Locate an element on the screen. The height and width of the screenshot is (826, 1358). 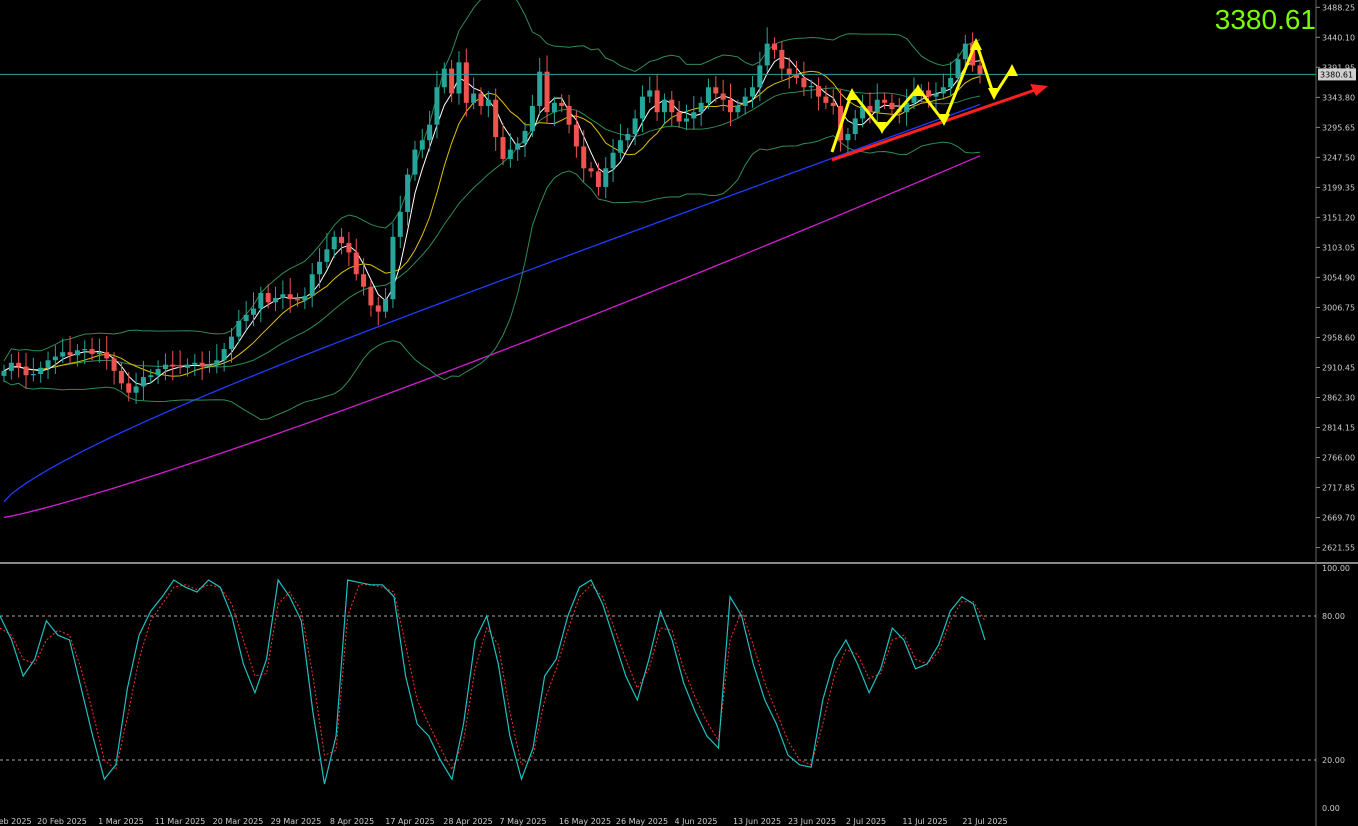
date-tick-label: Feb 2025 is located at coordinates (16, 821).